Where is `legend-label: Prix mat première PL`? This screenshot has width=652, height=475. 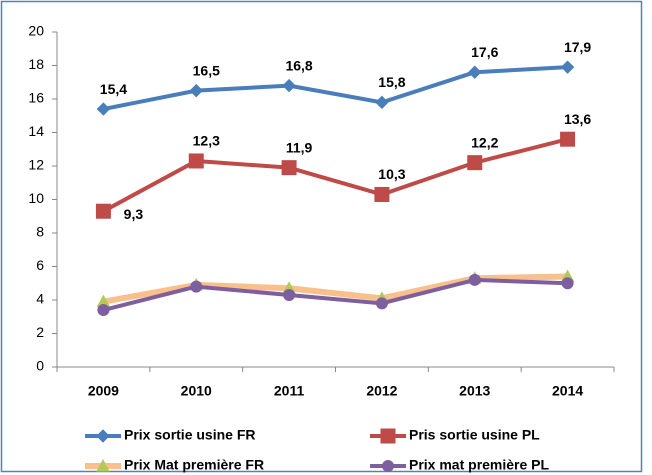
legend-label: Prix mat première PL is located at coordinates (479, 465).